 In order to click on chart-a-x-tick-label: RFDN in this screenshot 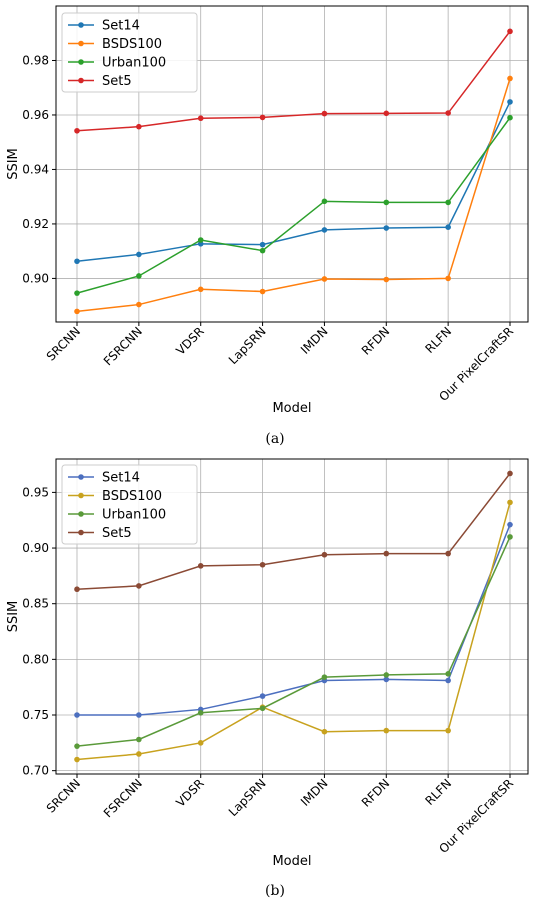, I will do `click(376, 341)`.